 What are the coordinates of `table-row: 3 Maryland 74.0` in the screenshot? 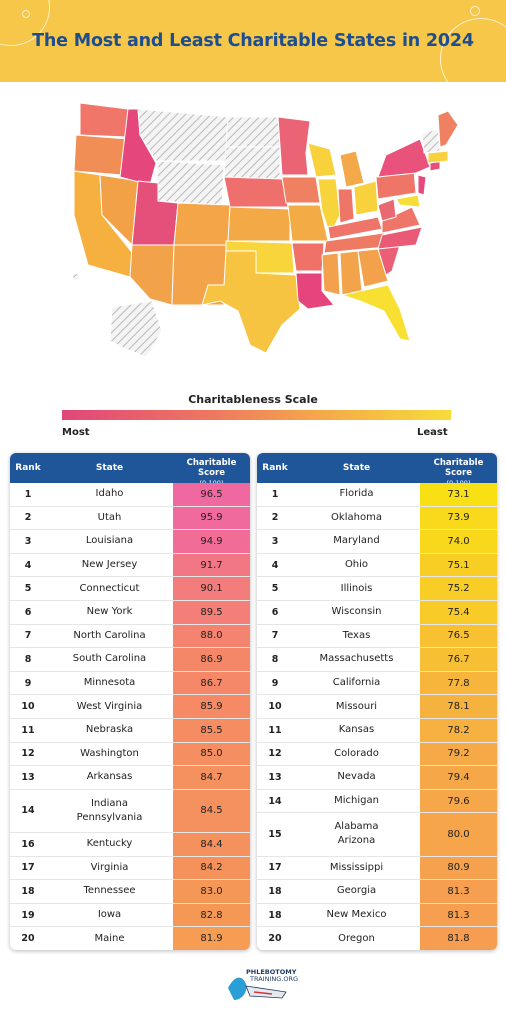 It's located at (377, 542).